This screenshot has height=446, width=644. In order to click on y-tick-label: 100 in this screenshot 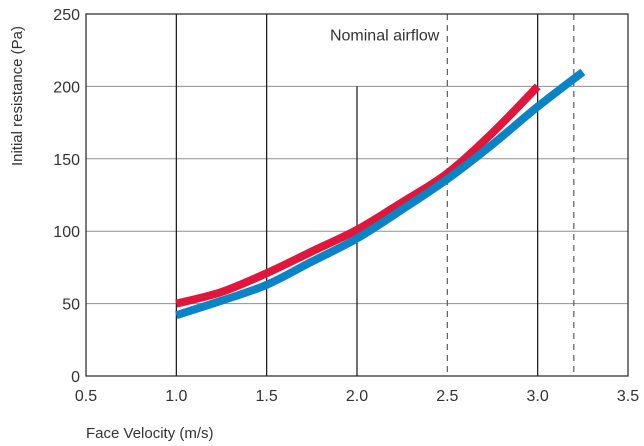, I will do `click(66, 232)`.